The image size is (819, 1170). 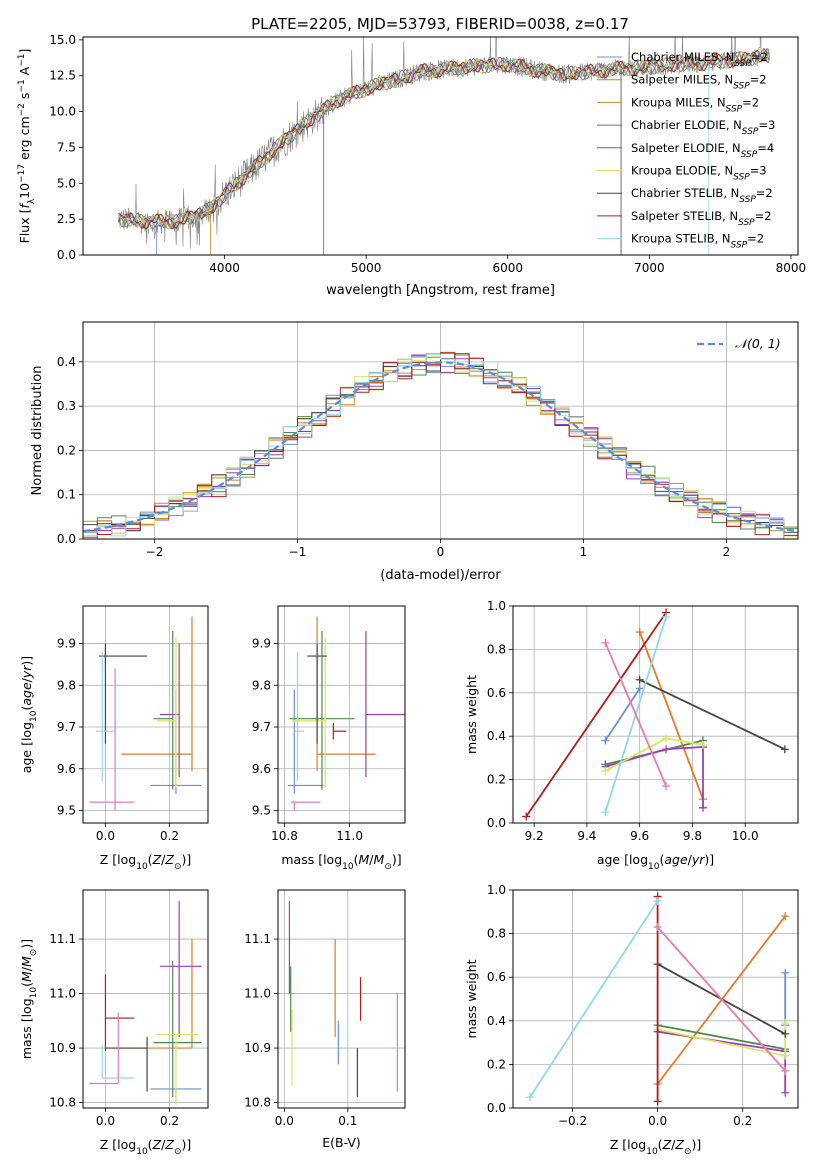 What do you see at coordinates (155, 552) in the screenshot?
I see `x-tick-label: −2` at bounding box center [155, 552].